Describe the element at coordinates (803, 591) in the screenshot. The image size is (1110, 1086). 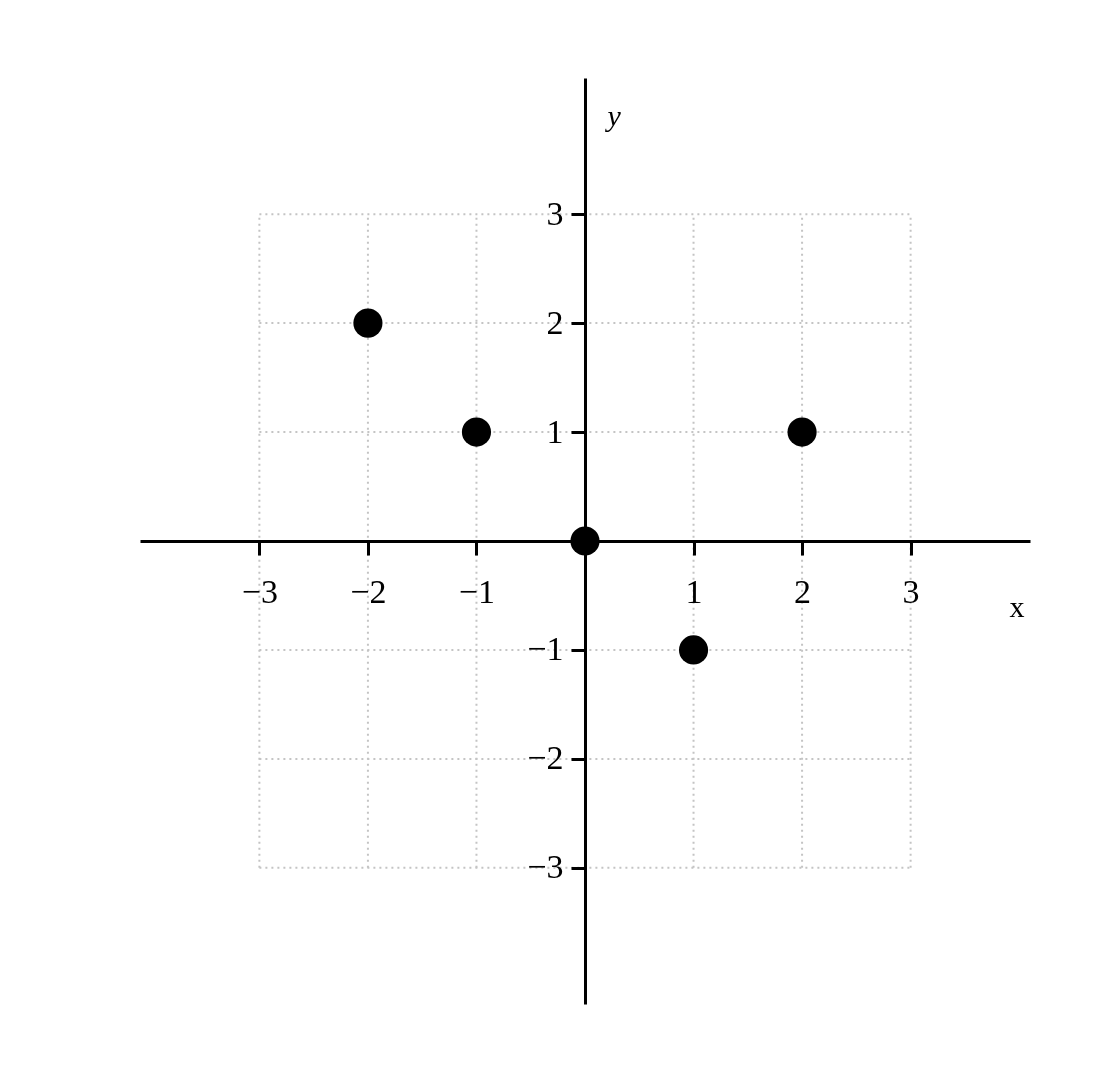
I see `x-tick-label: 2` at that location.